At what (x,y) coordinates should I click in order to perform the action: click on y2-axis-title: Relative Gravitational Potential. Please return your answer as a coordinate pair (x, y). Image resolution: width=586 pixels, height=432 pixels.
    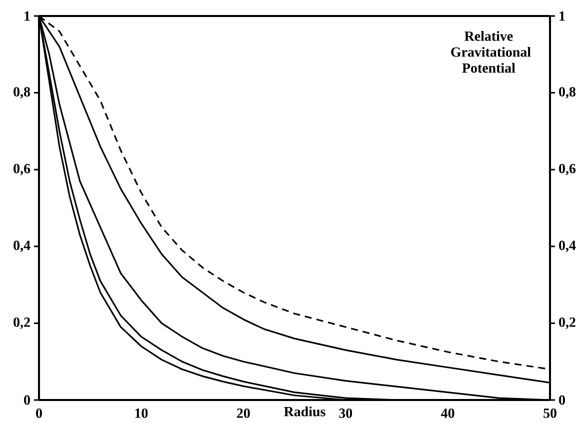
    Looking at the image, I should click on (491, 52).